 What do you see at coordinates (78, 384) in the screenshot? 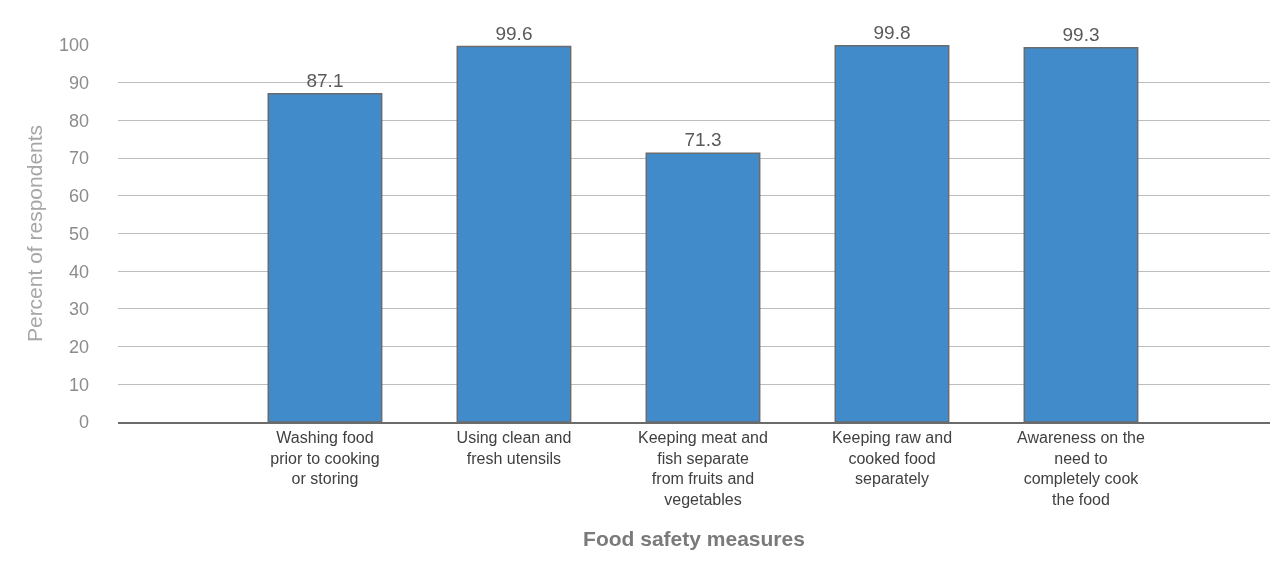
I see `y-tick-label: 10` at bounding box center [78, 384].